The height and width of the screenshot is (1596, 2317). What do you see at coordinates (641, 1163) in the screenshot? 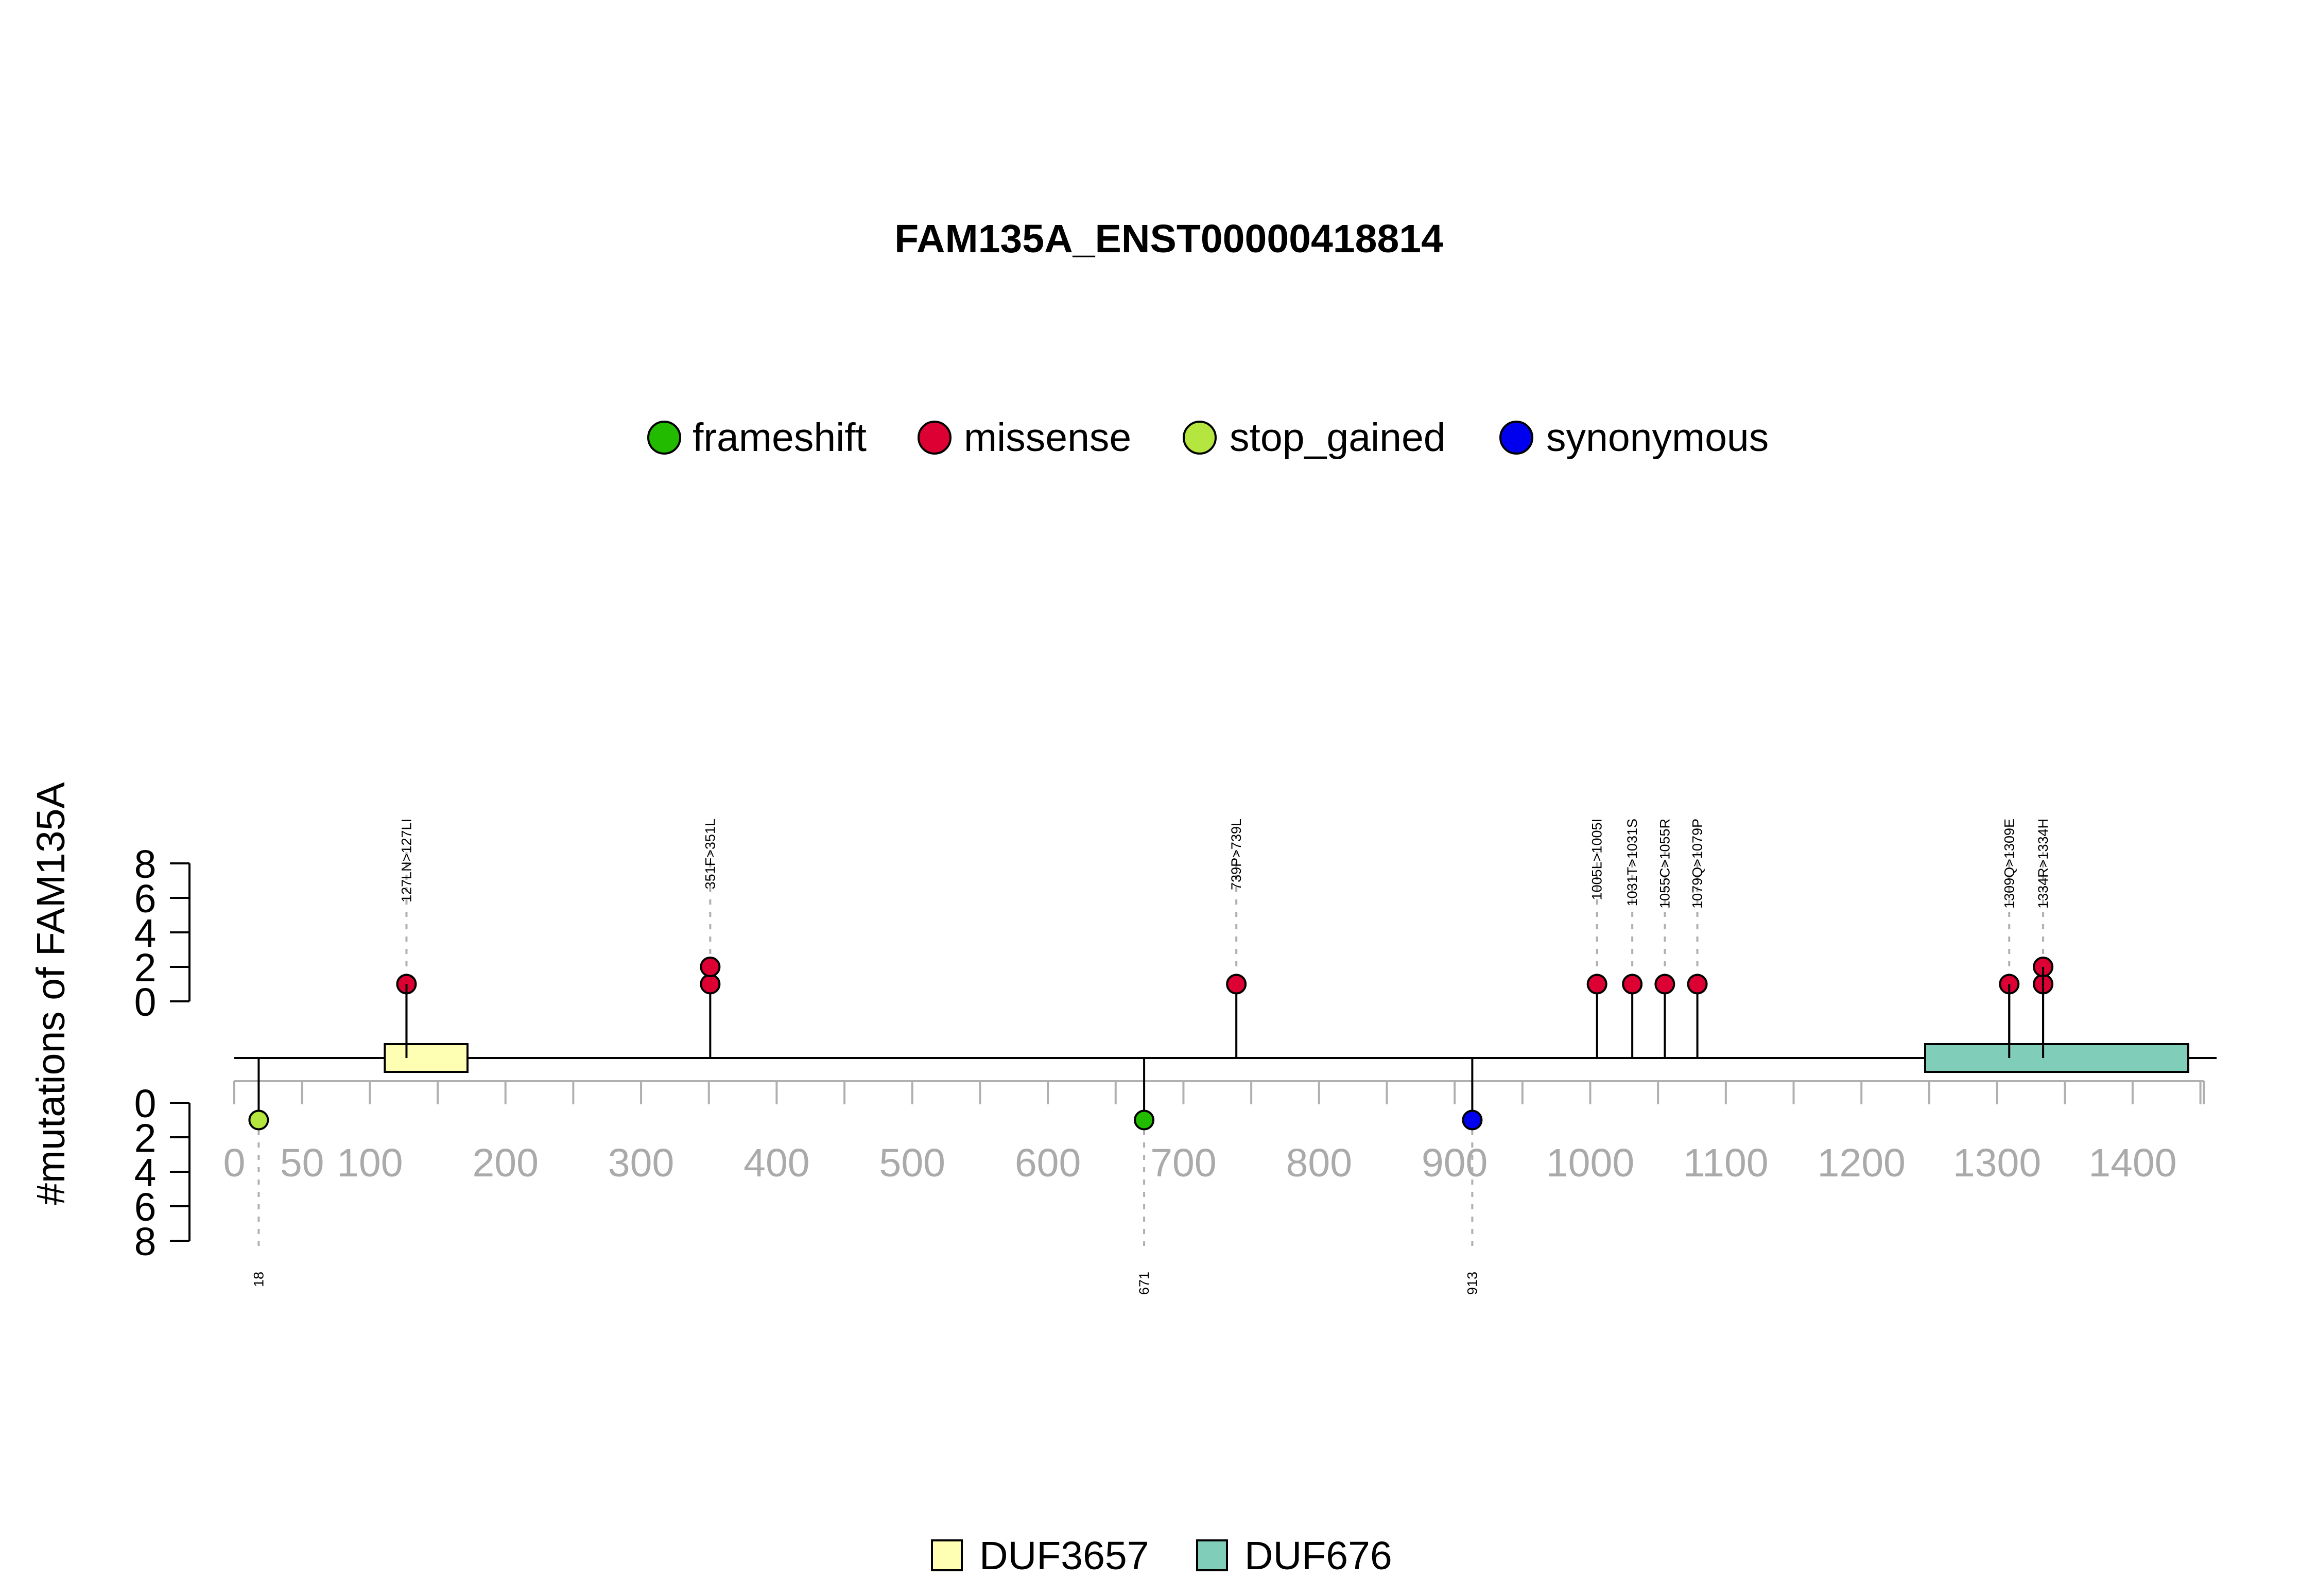
I see `x-tick-label: 300` at bounding box center [641, 1163].